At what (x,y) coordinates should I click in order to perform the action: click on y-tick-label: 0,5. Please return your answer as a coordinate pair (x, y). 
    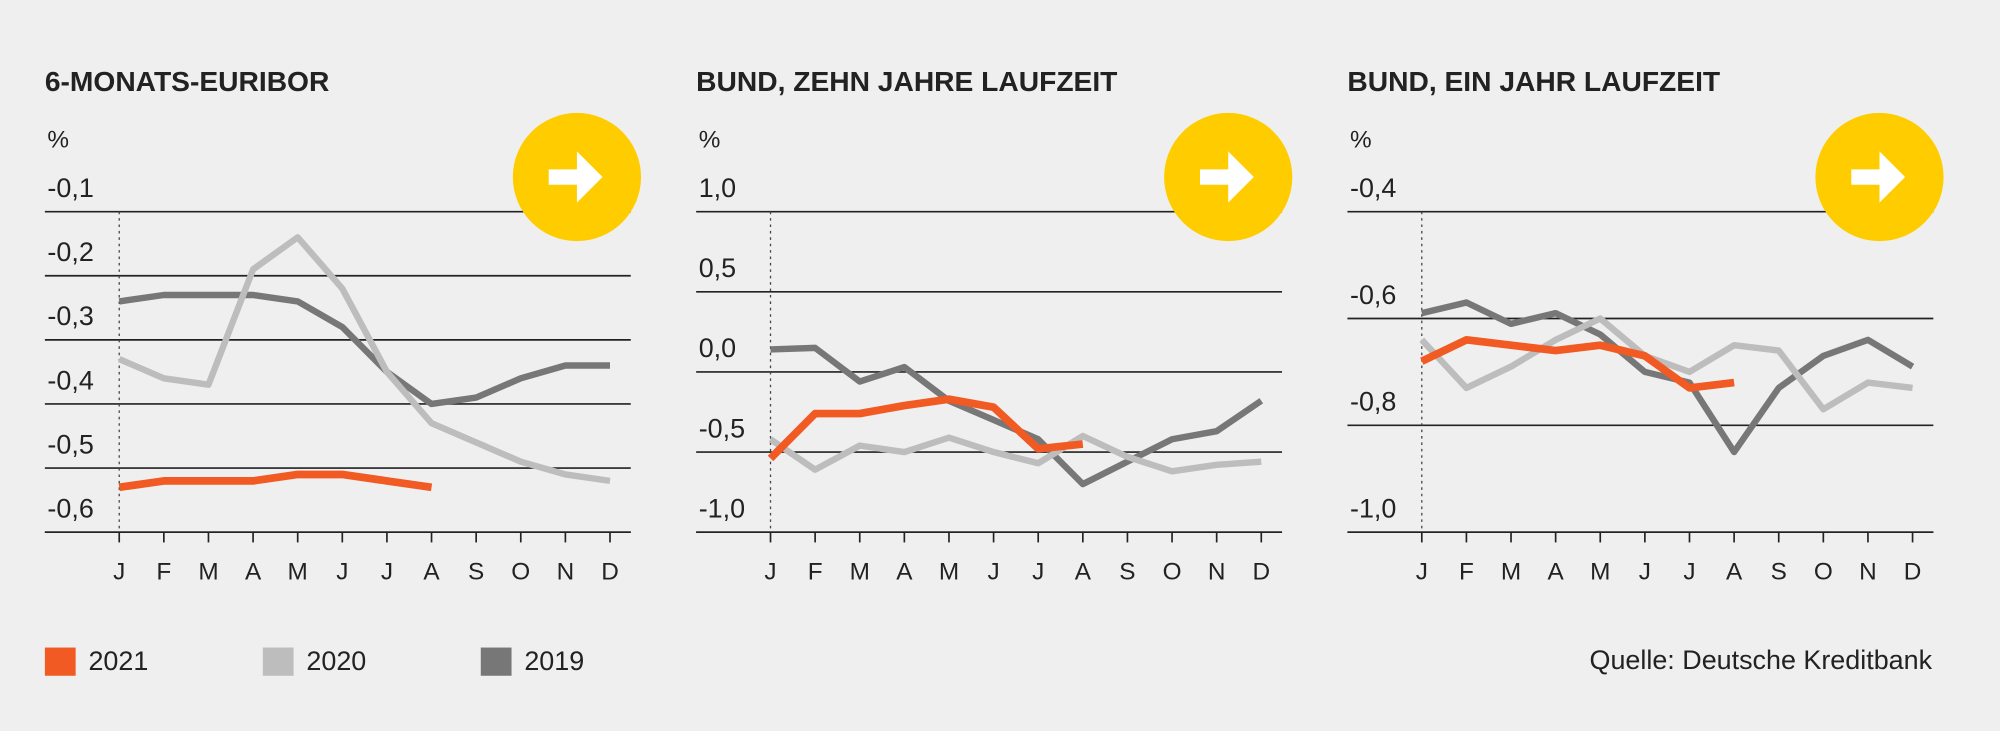
    Looking at the image, I should click on (717, 268).